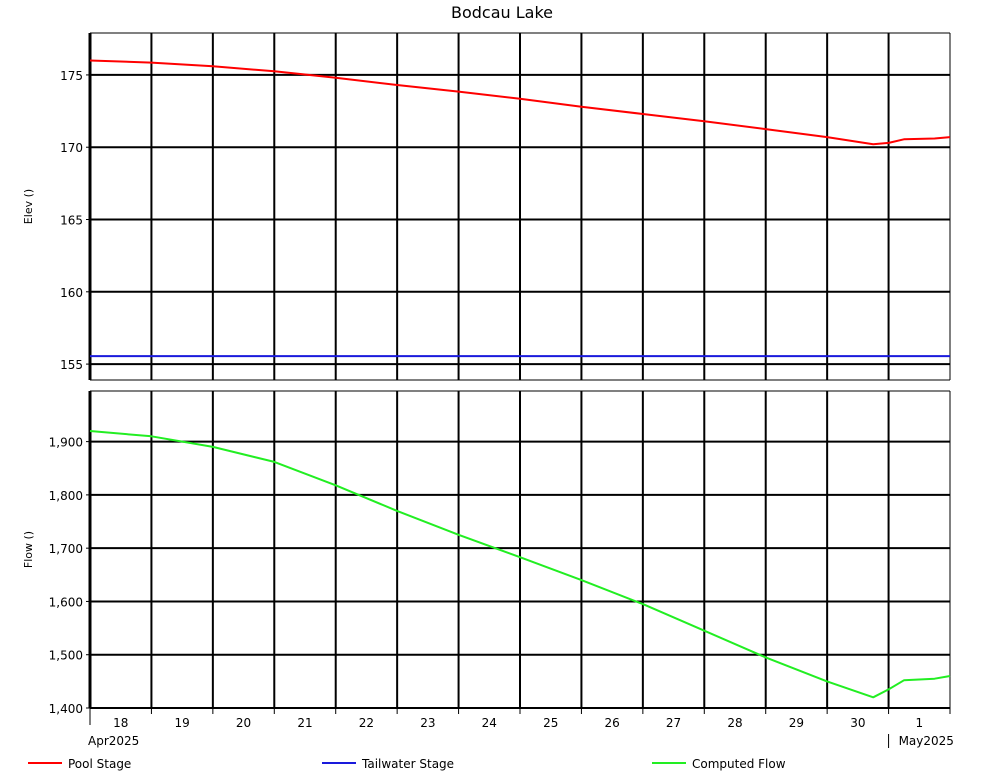 The width and height of the screenshot is (1001, 780). Describe the element at coordinates (66, 549) in the screenshot. I see `flow-ytick-label: 1,700` at that location.